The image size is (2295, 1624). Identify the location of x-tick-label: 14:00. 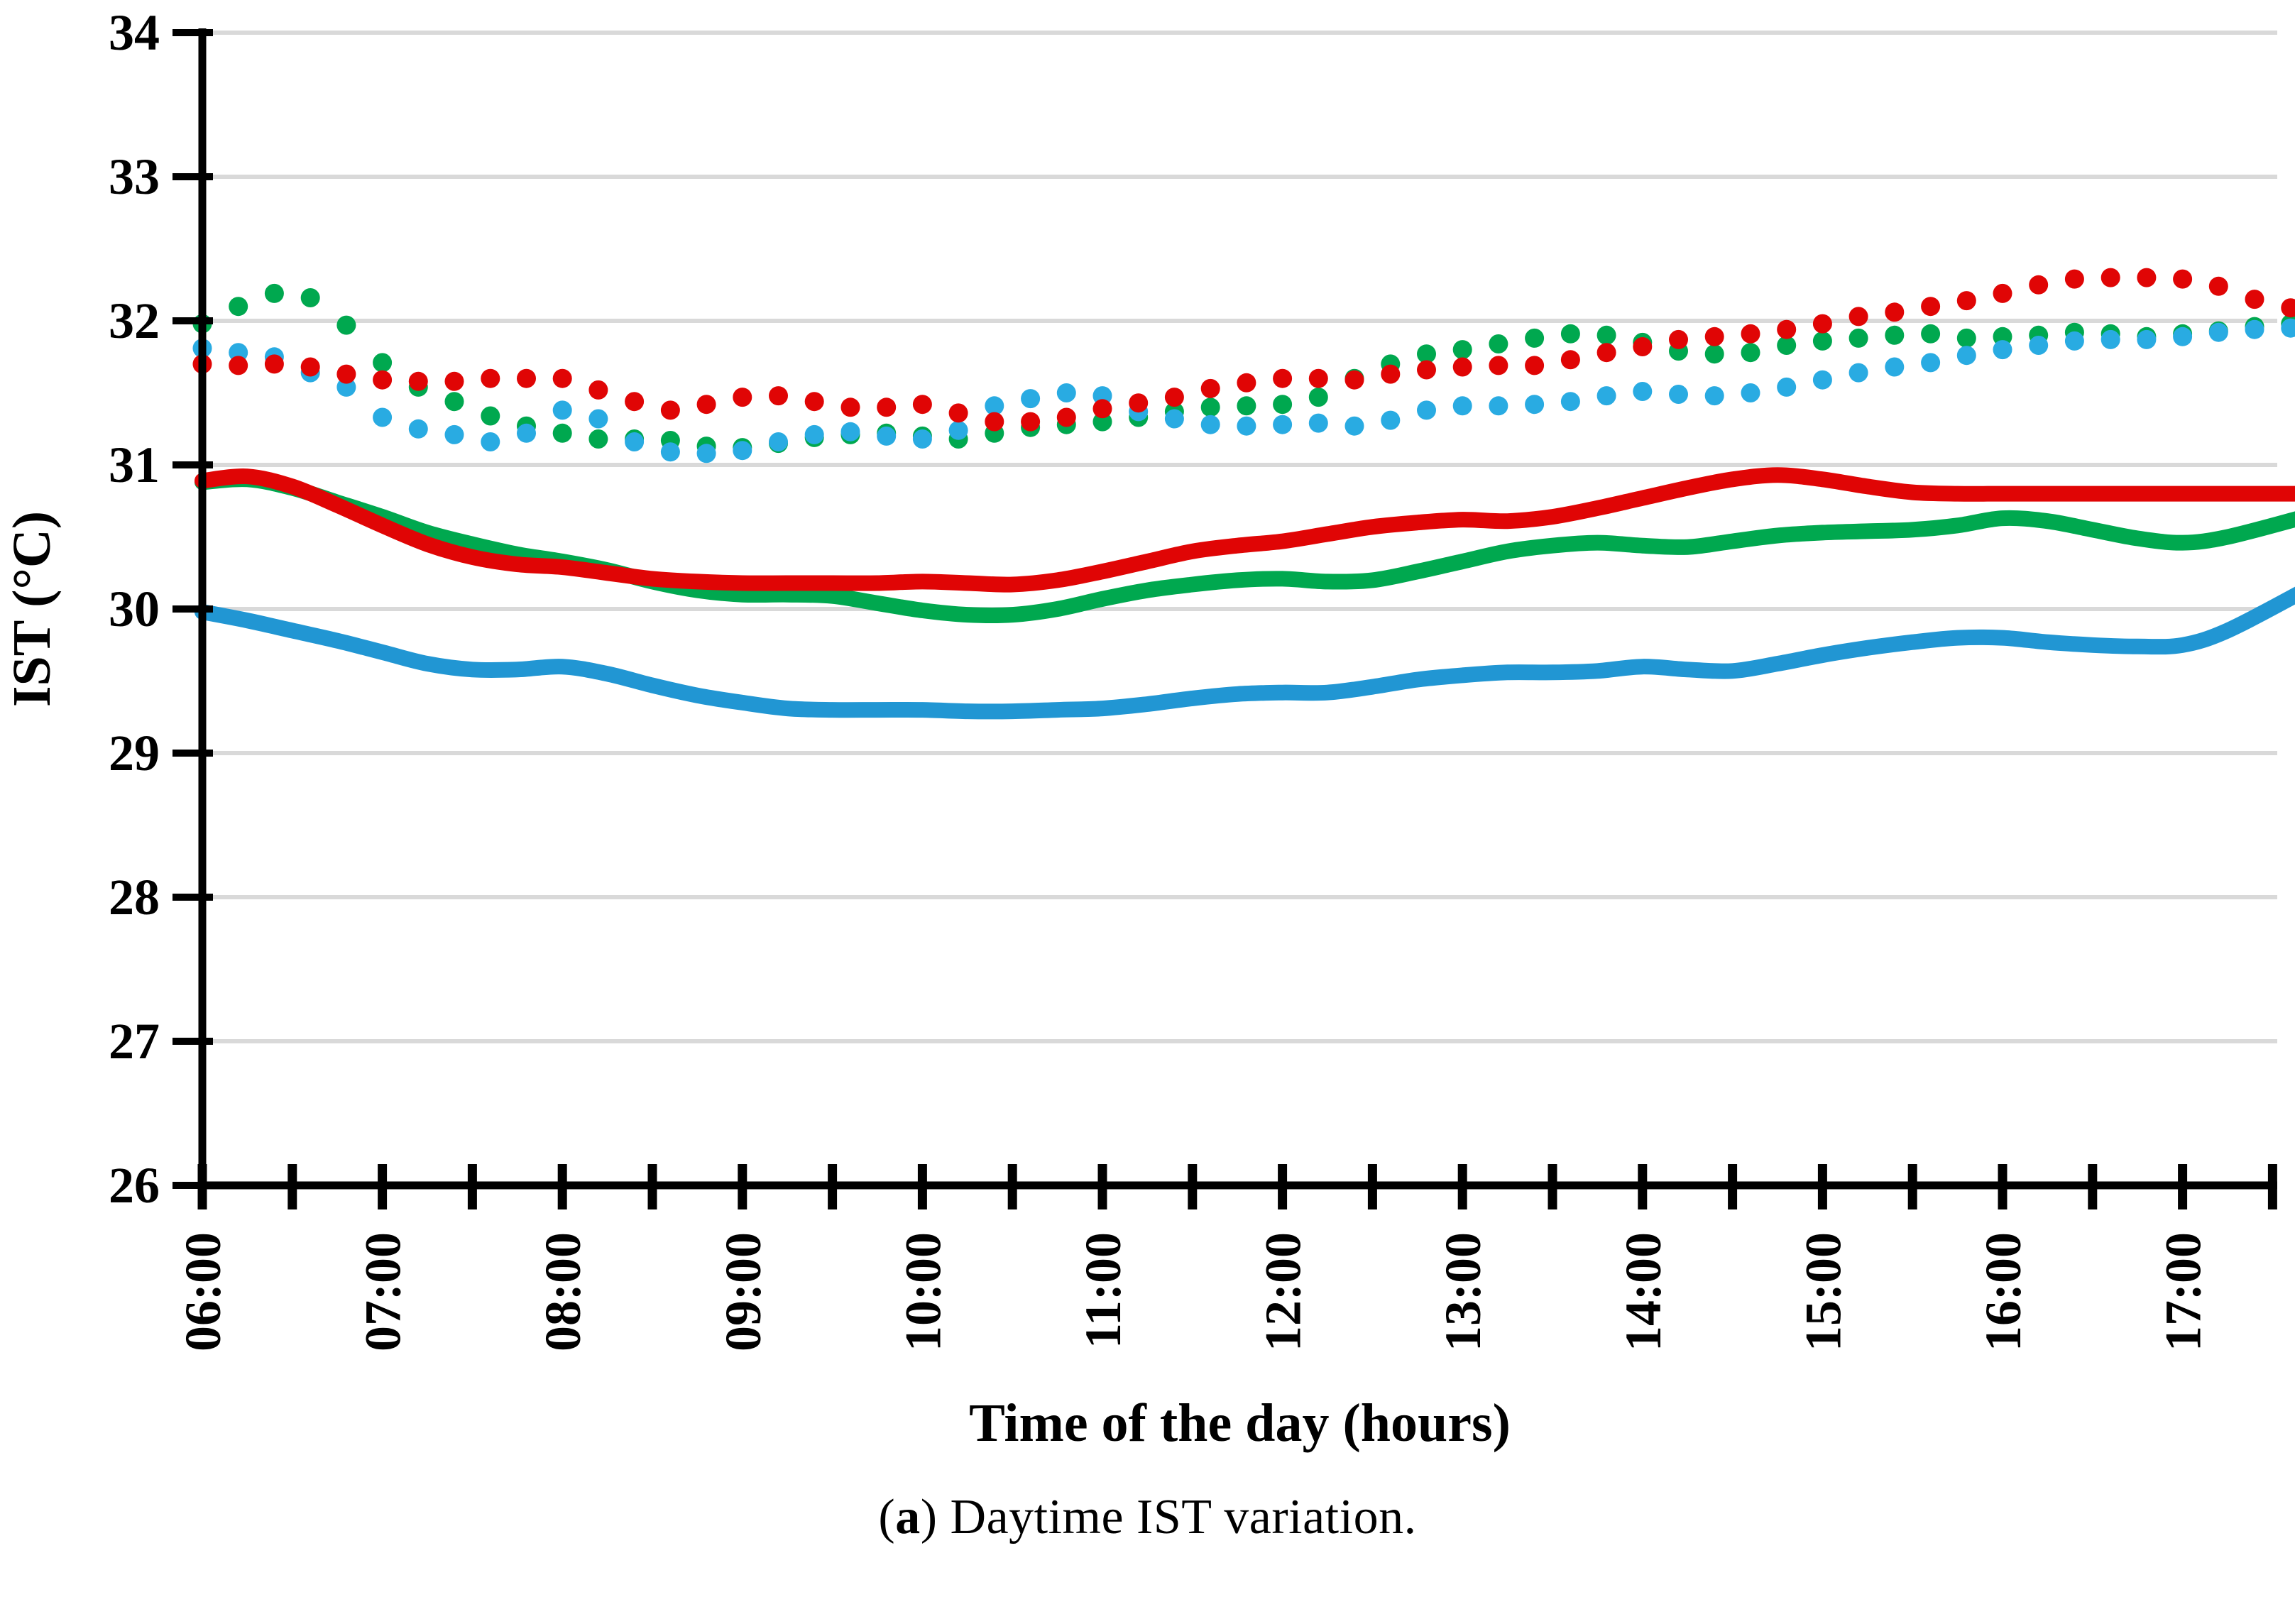
(1643, 1291).